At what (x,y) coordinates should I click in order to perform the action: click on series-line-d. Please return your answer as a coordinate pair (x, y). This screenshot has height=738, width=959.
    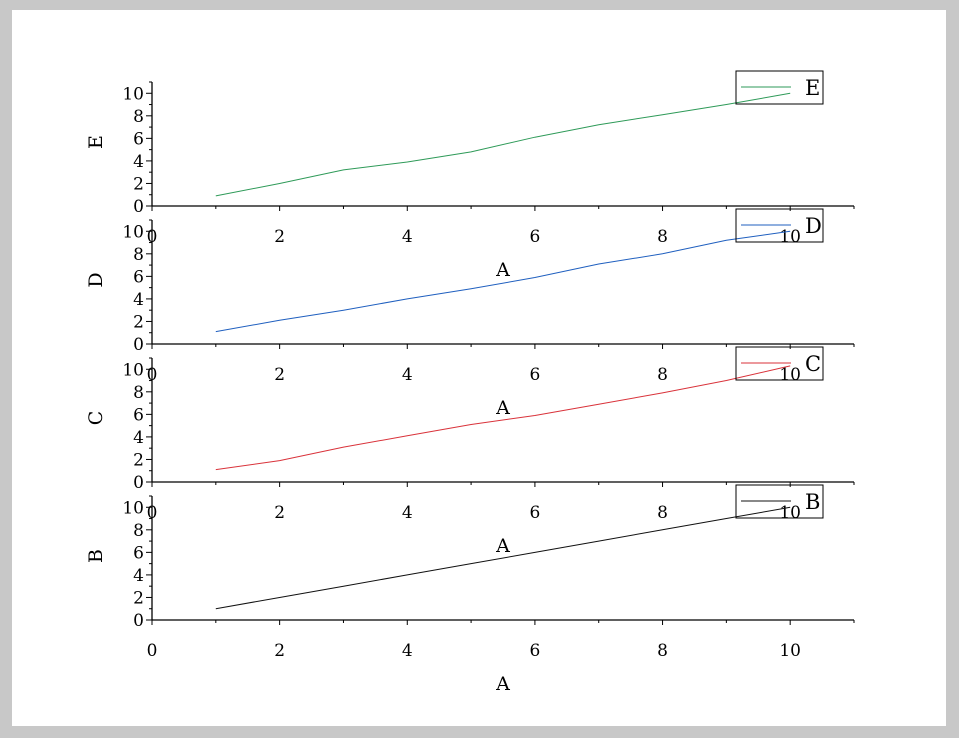
    Looking at the image, I should click on (503, 281).